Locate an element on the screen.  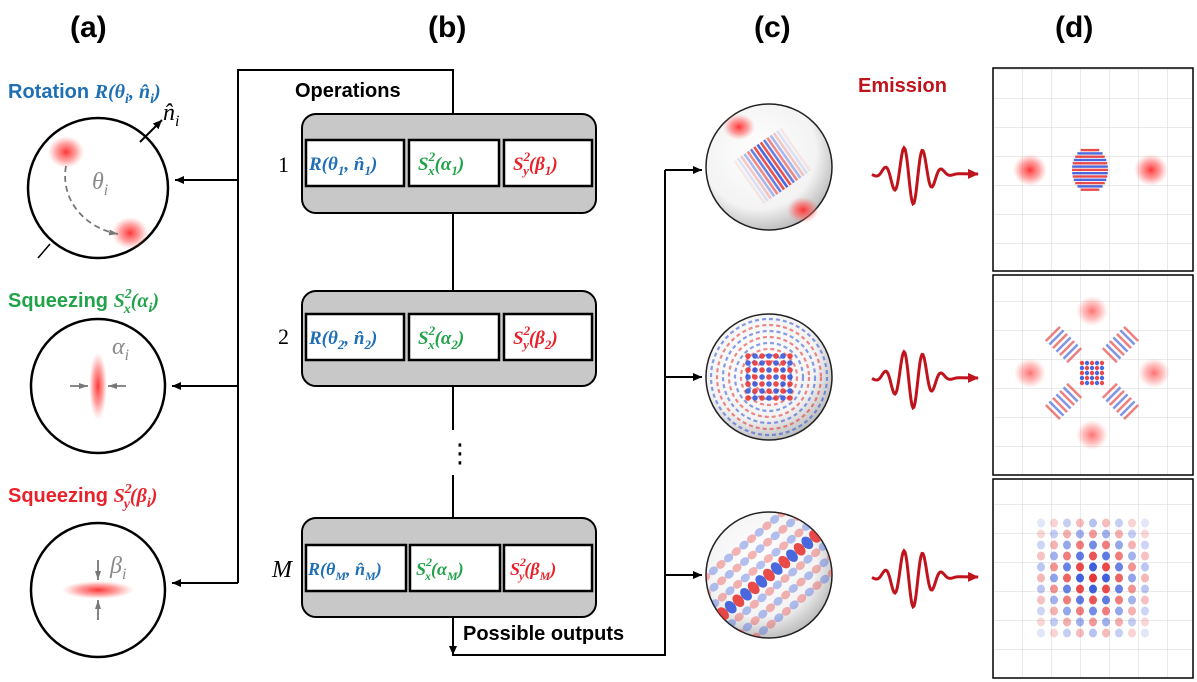
squeeze-y-op-2: S2 y(β2) is located at coordinates (535, 337).